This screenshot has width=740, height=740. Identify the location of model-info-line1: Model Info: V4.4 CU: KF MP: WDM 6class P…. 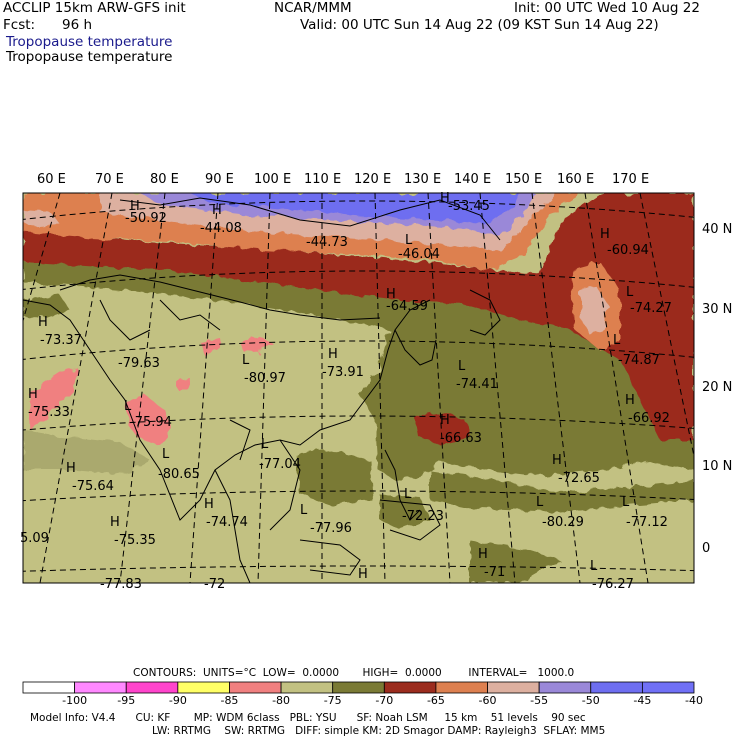
(308, 718).